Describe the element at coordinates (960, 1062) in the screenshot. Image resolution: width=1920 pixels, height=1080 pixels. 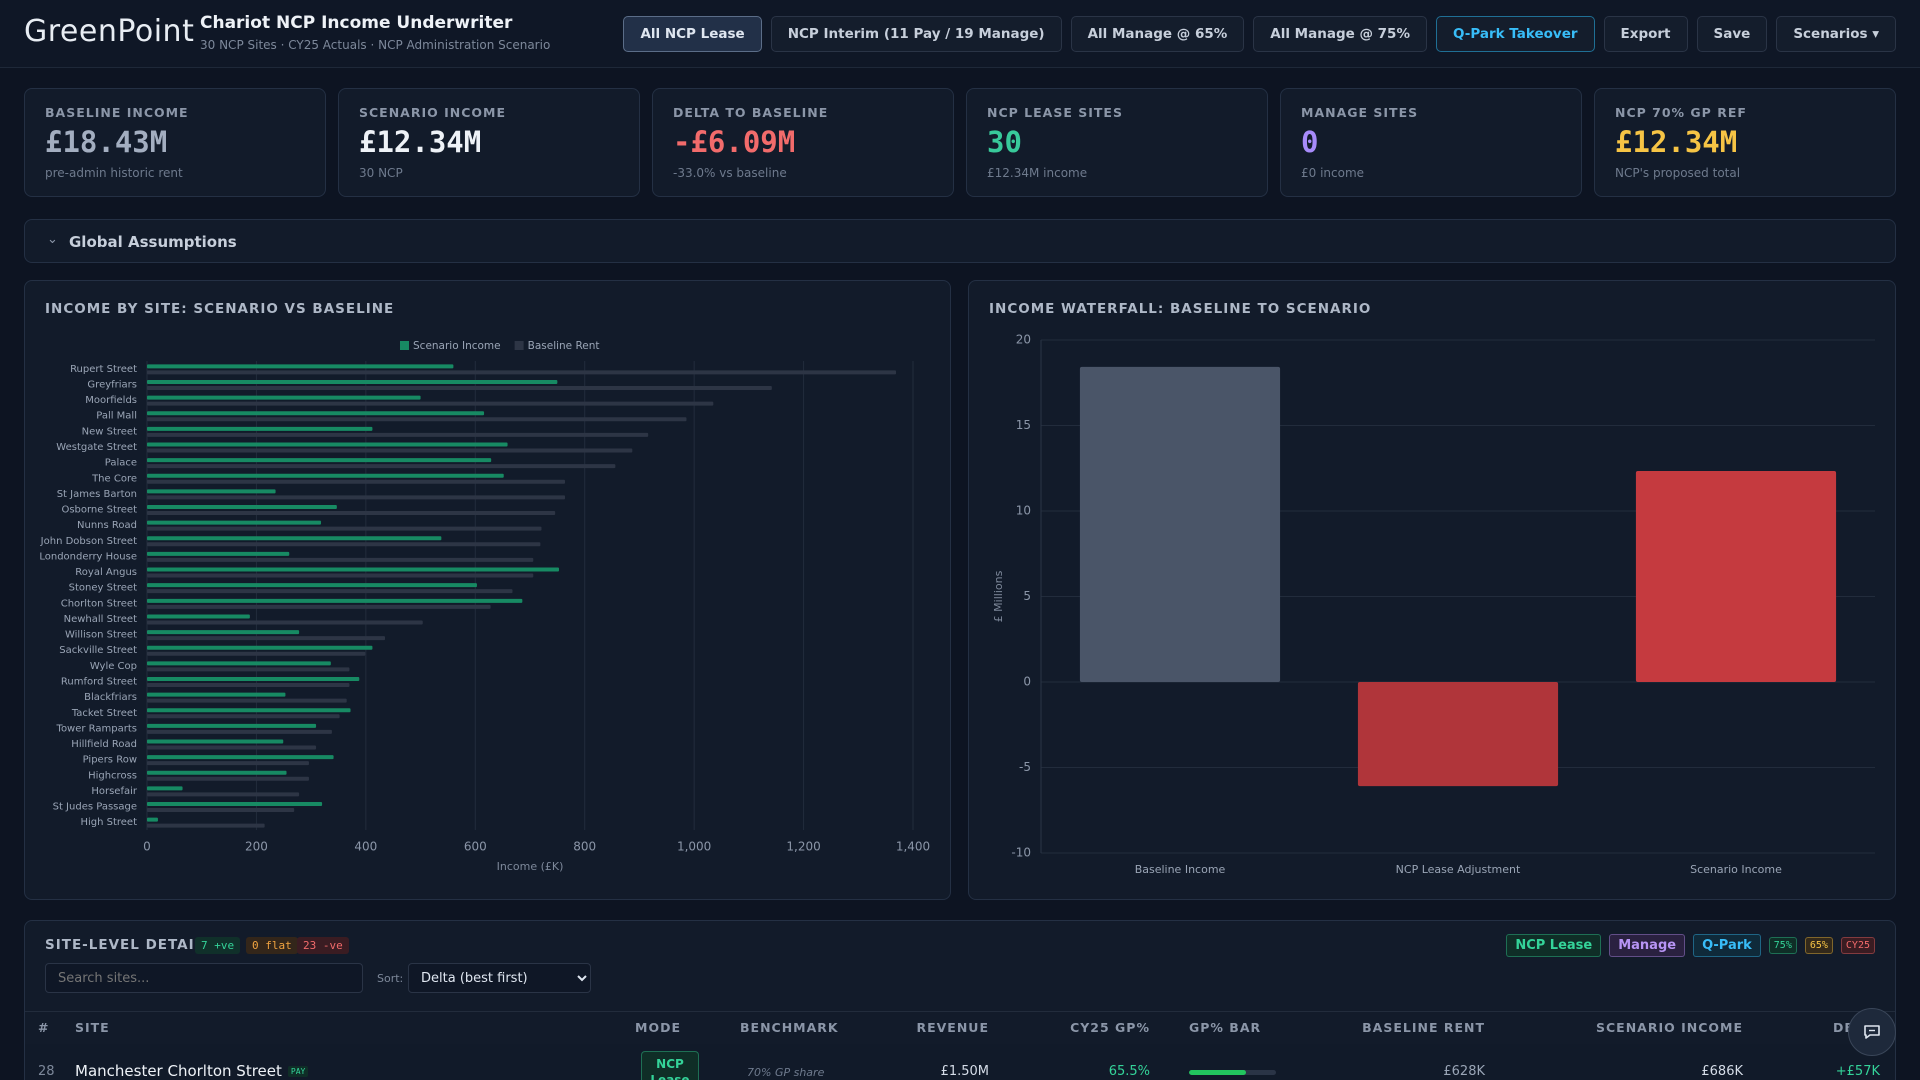
I see `table-row-bg` at that location.